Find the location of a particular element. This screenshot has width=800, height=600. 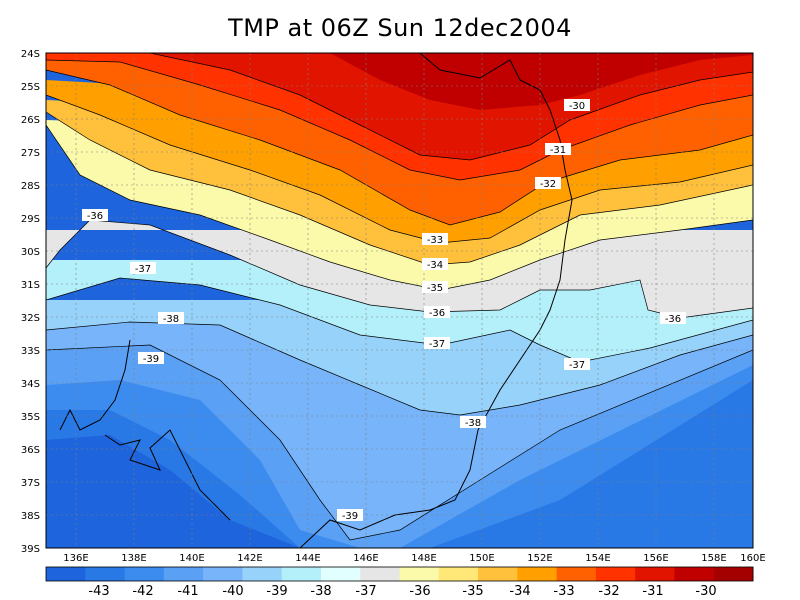

colorbar-label: -33 is located at coordinates (563, 591).